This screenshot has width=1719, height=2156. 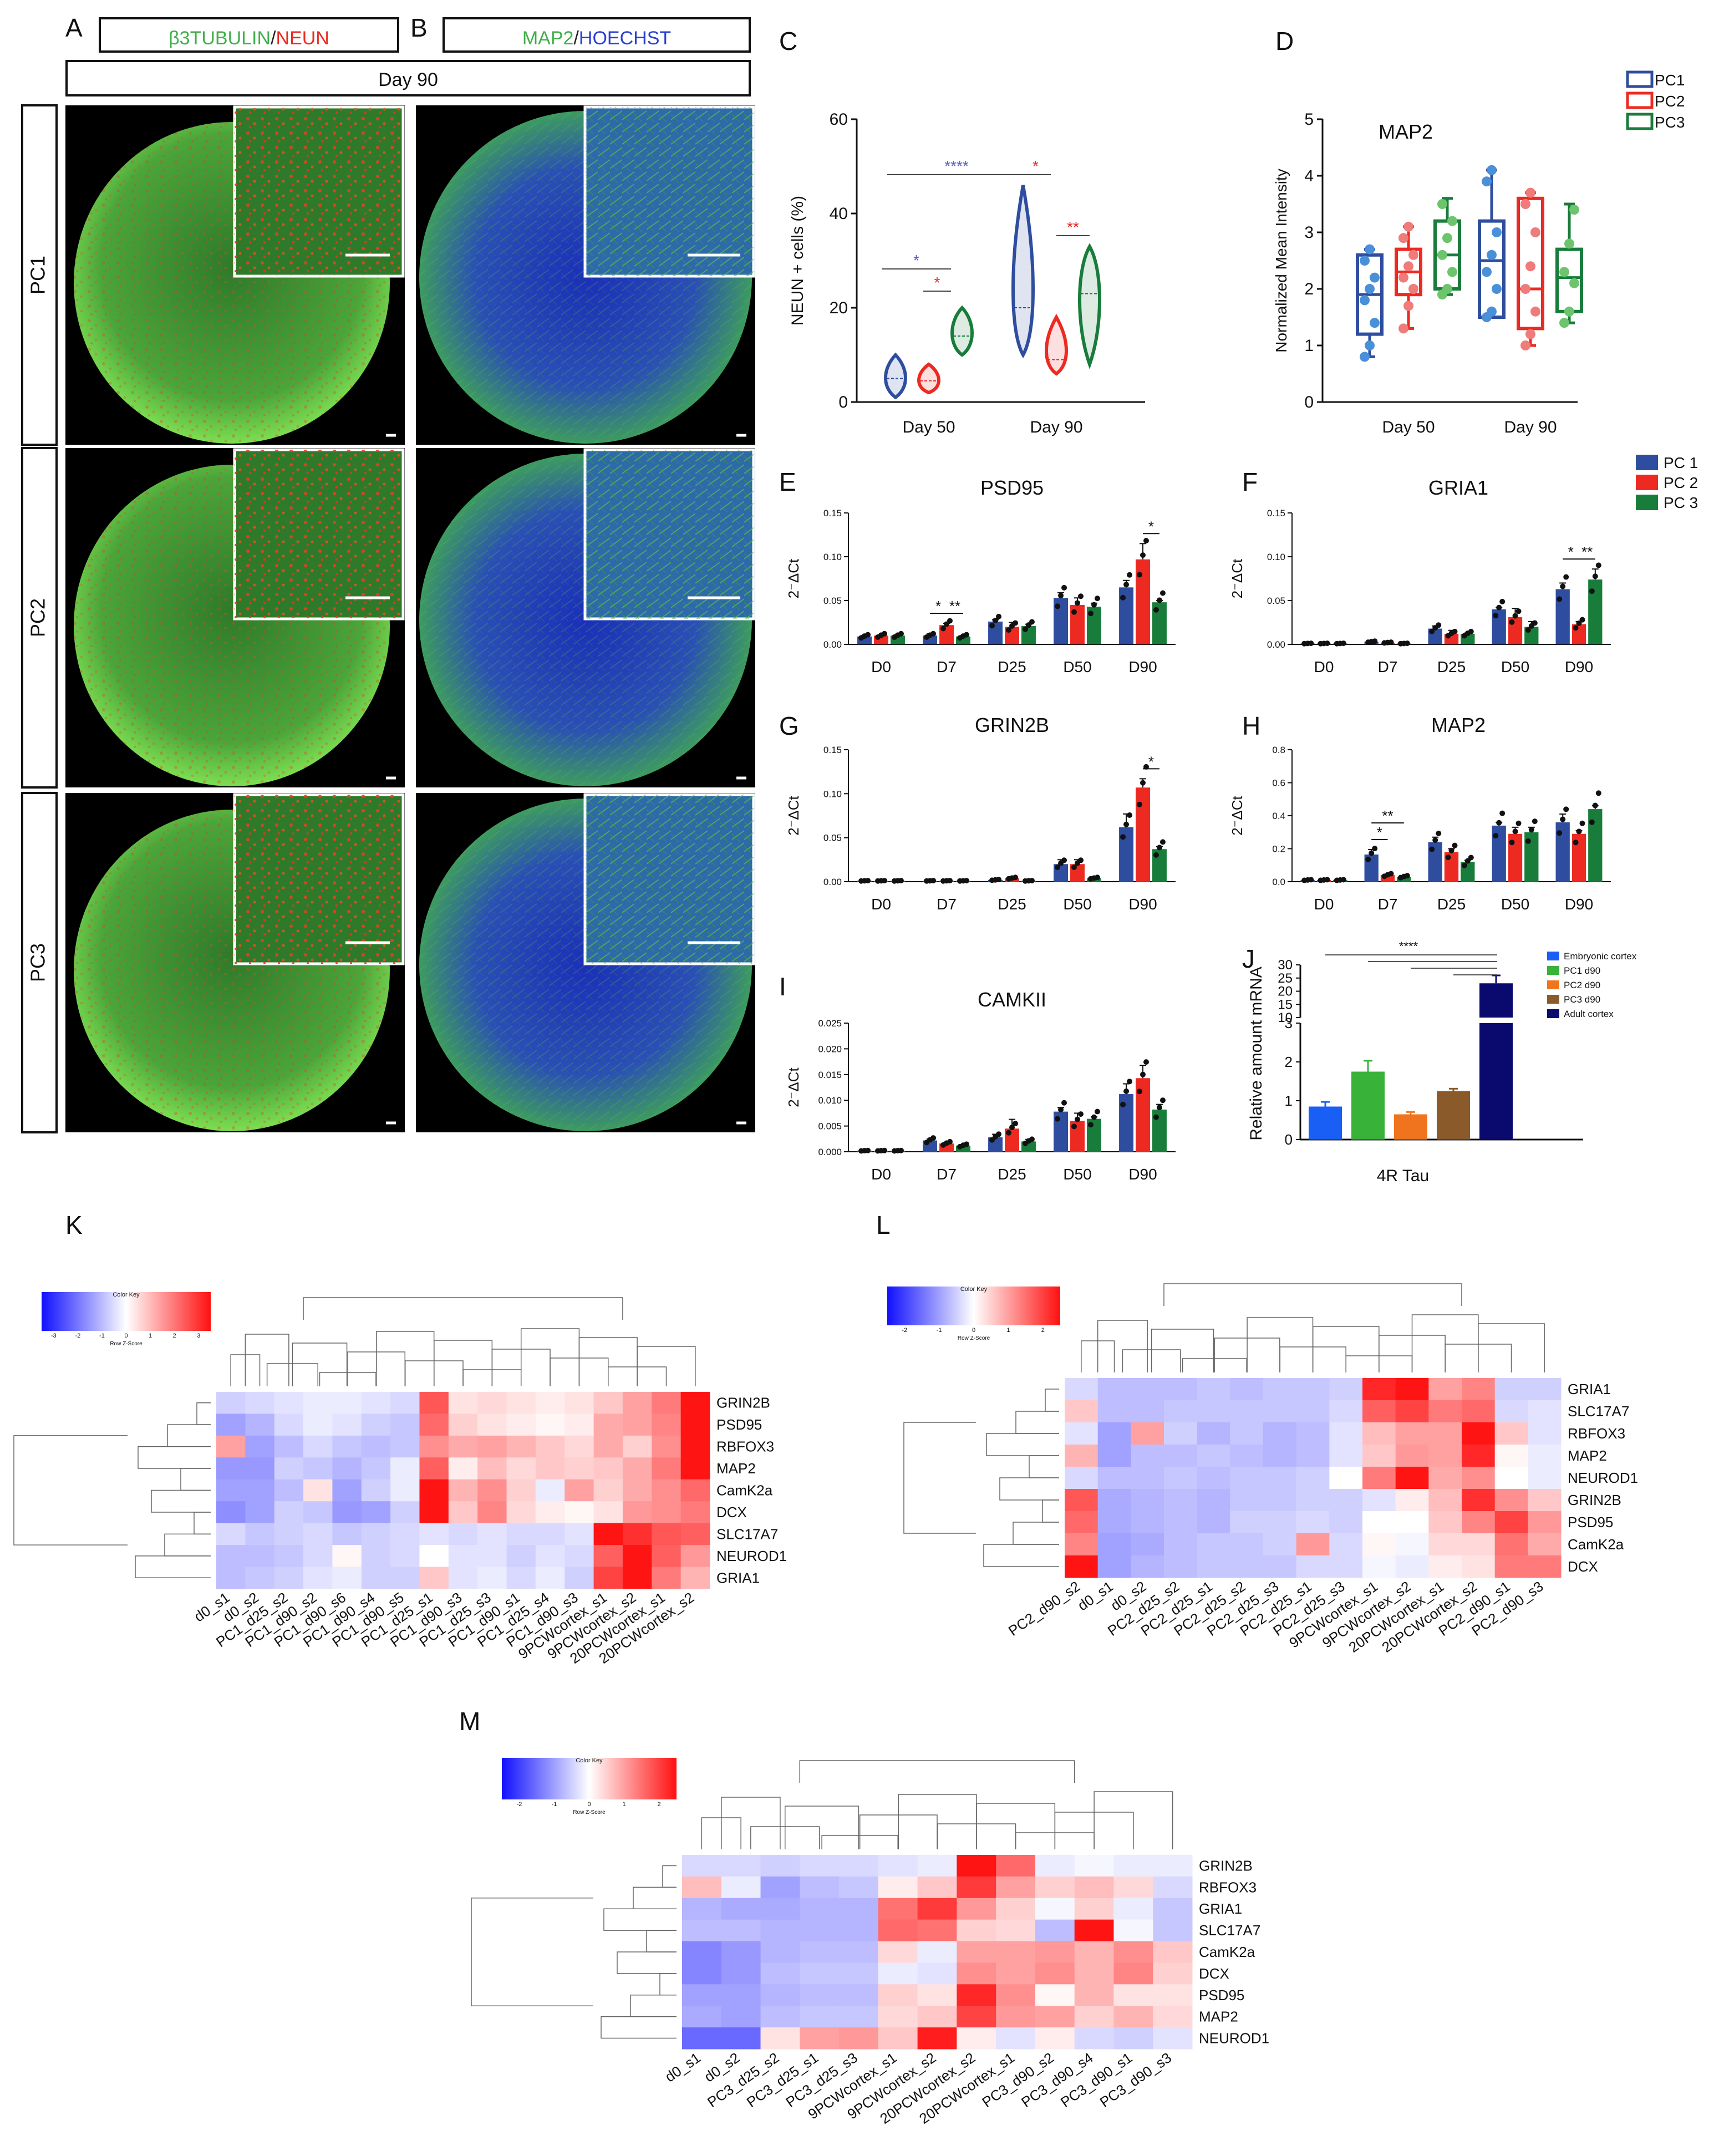 What do you see at coordinates (625, 38) in the screenshot?
I see `header-b-marker-2: HOECHST` at bounding box center [625, 38].